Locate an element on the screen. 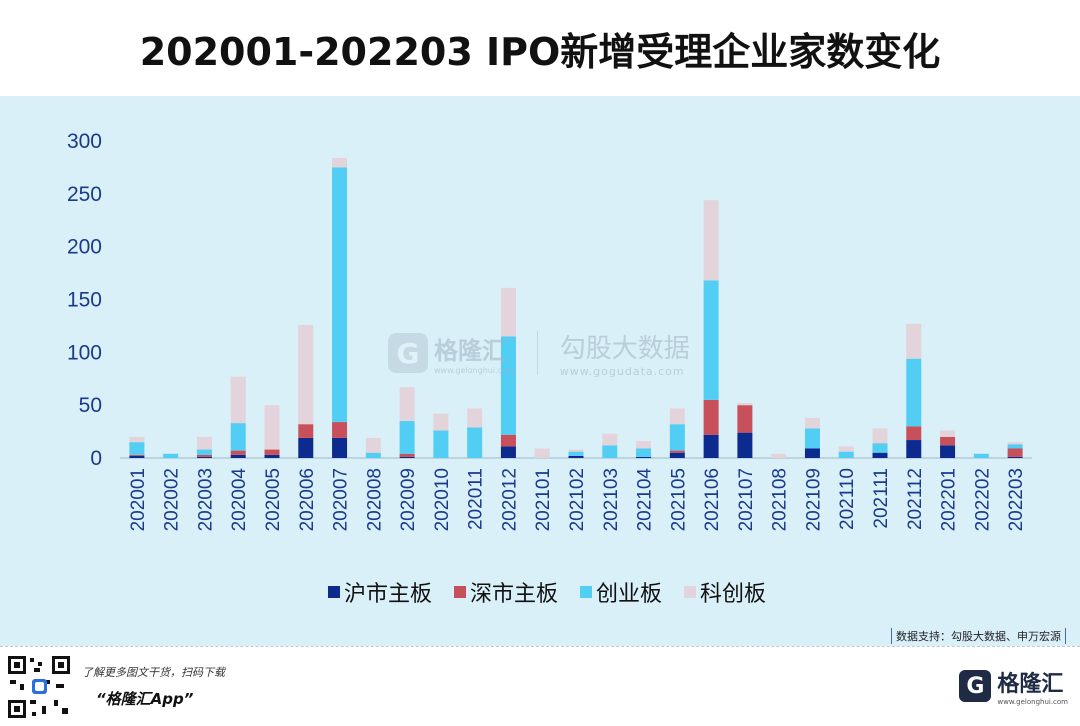  y-tick-label: 250 is located at coordinates (84, 194).